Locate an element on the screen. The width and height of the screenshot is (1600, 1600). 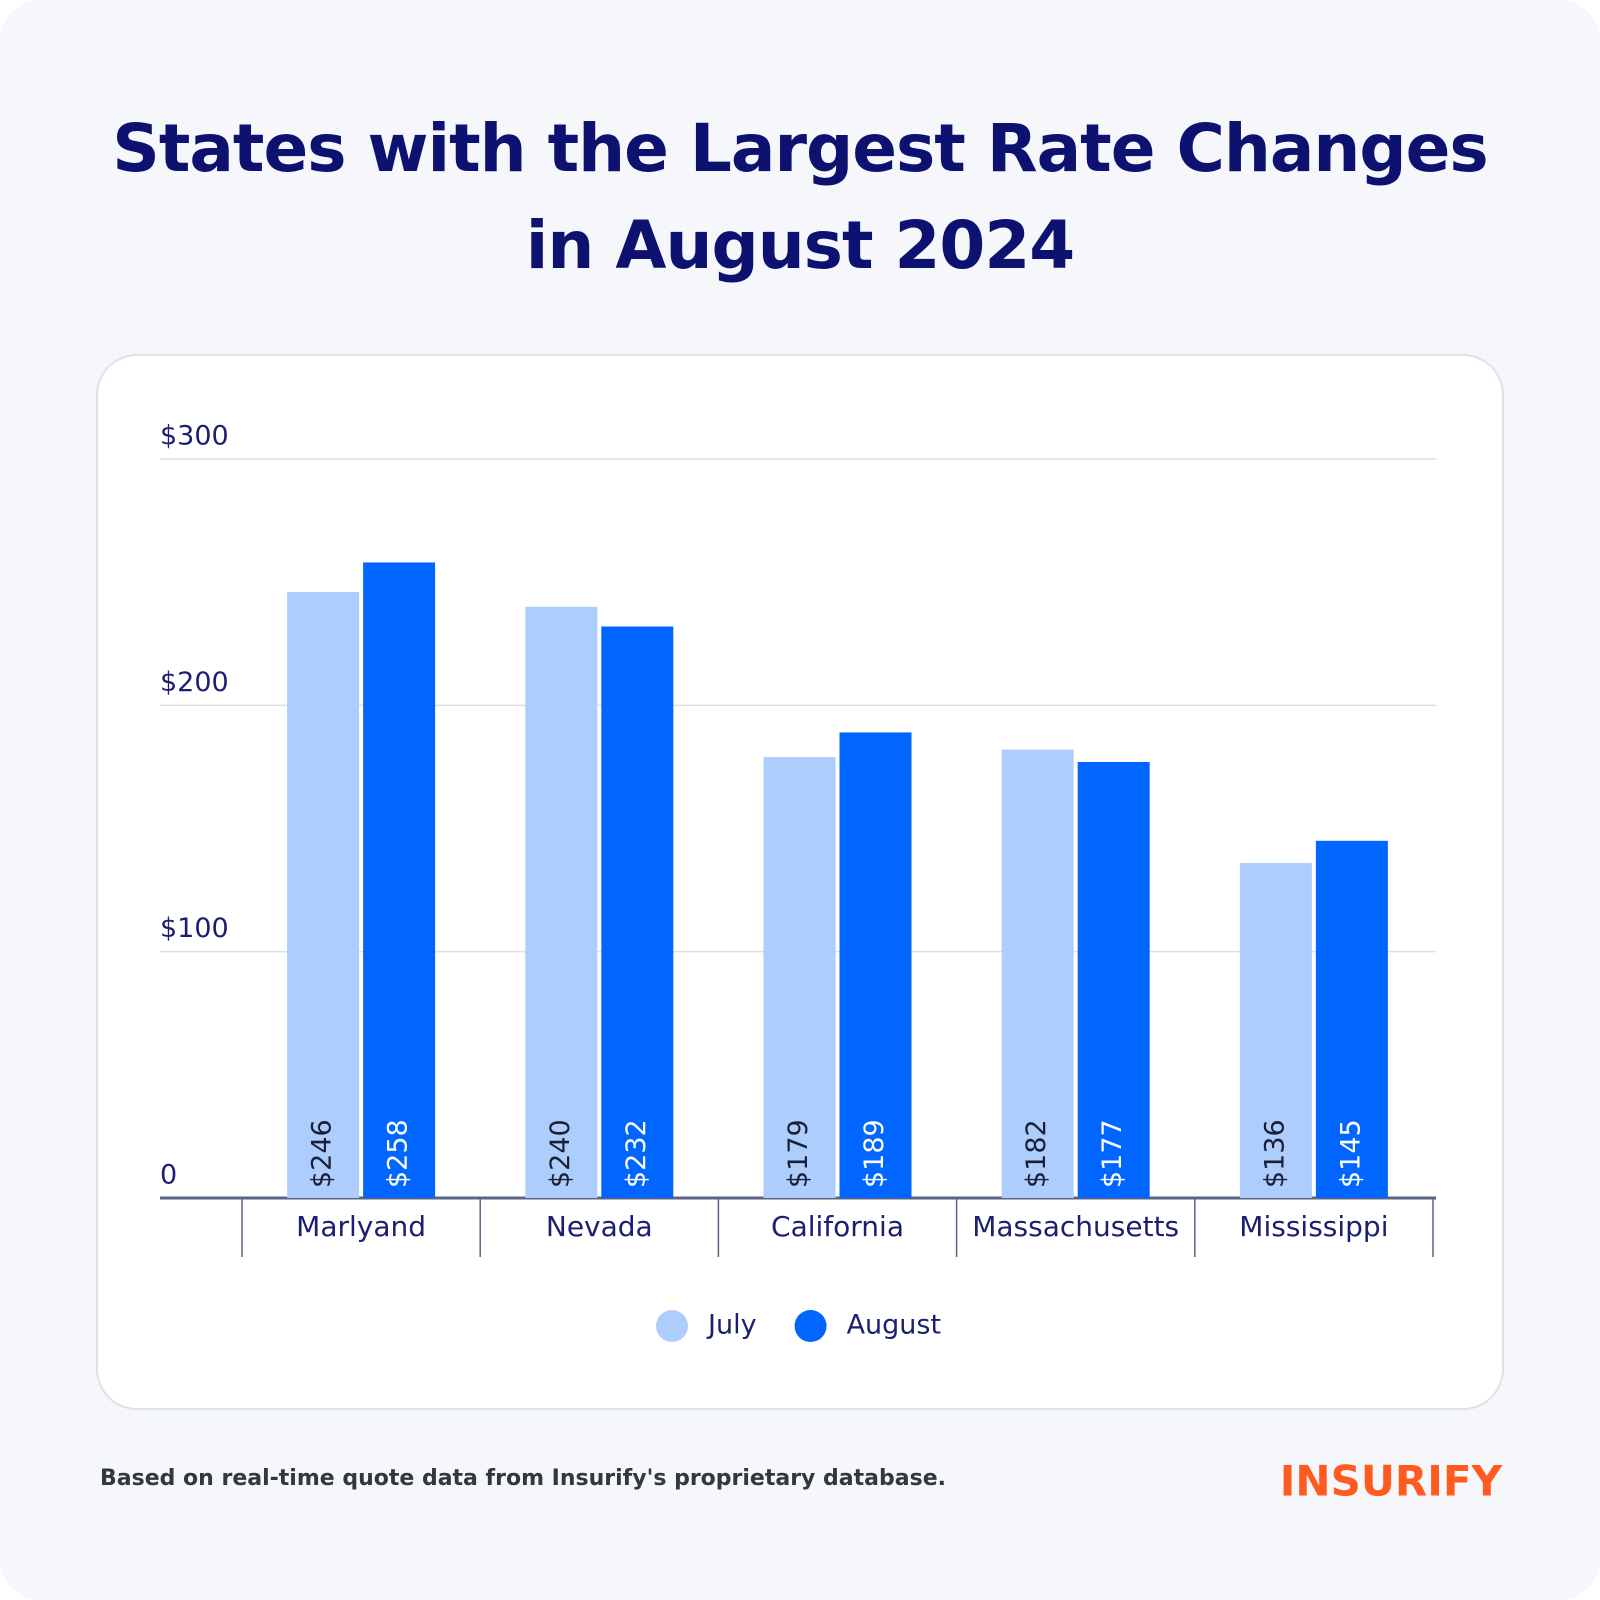
y-tick-label: $100 is located at coordinates (194, 928).